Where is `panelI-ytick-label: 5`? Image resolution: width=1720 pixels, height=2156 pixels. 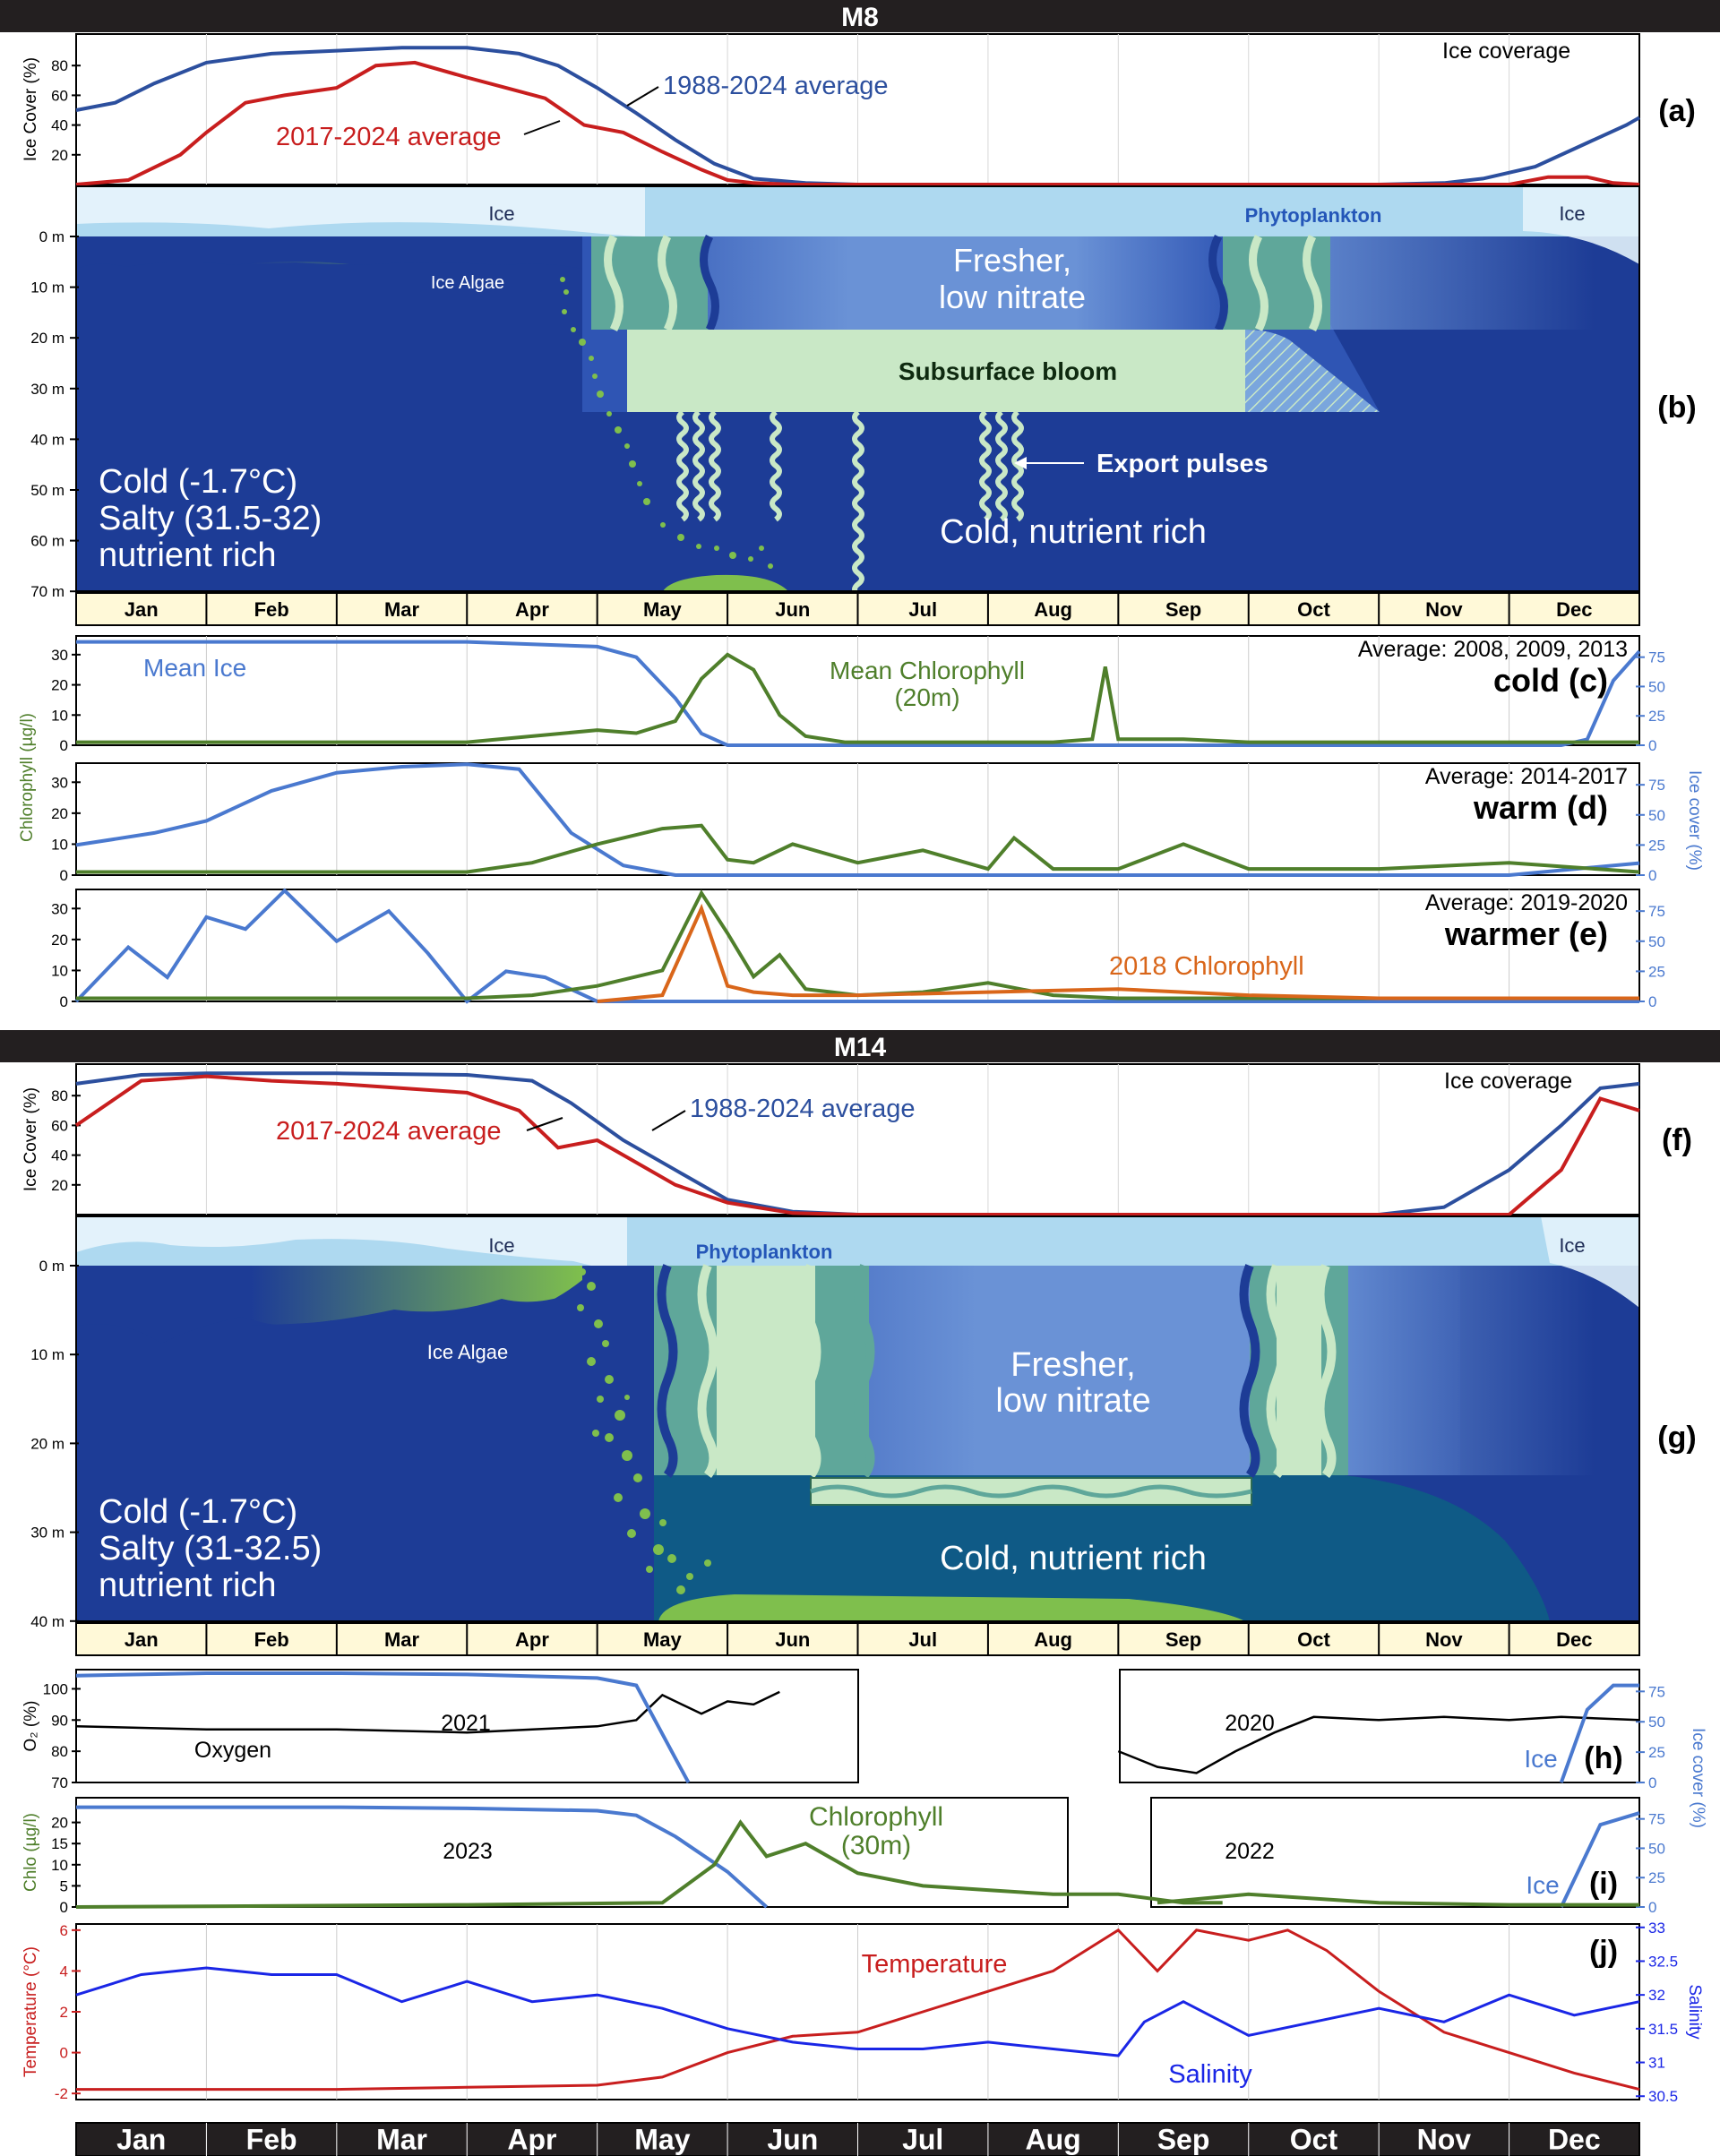 panelI-ytick-label: 5 is located at coordinates (64, 1885).